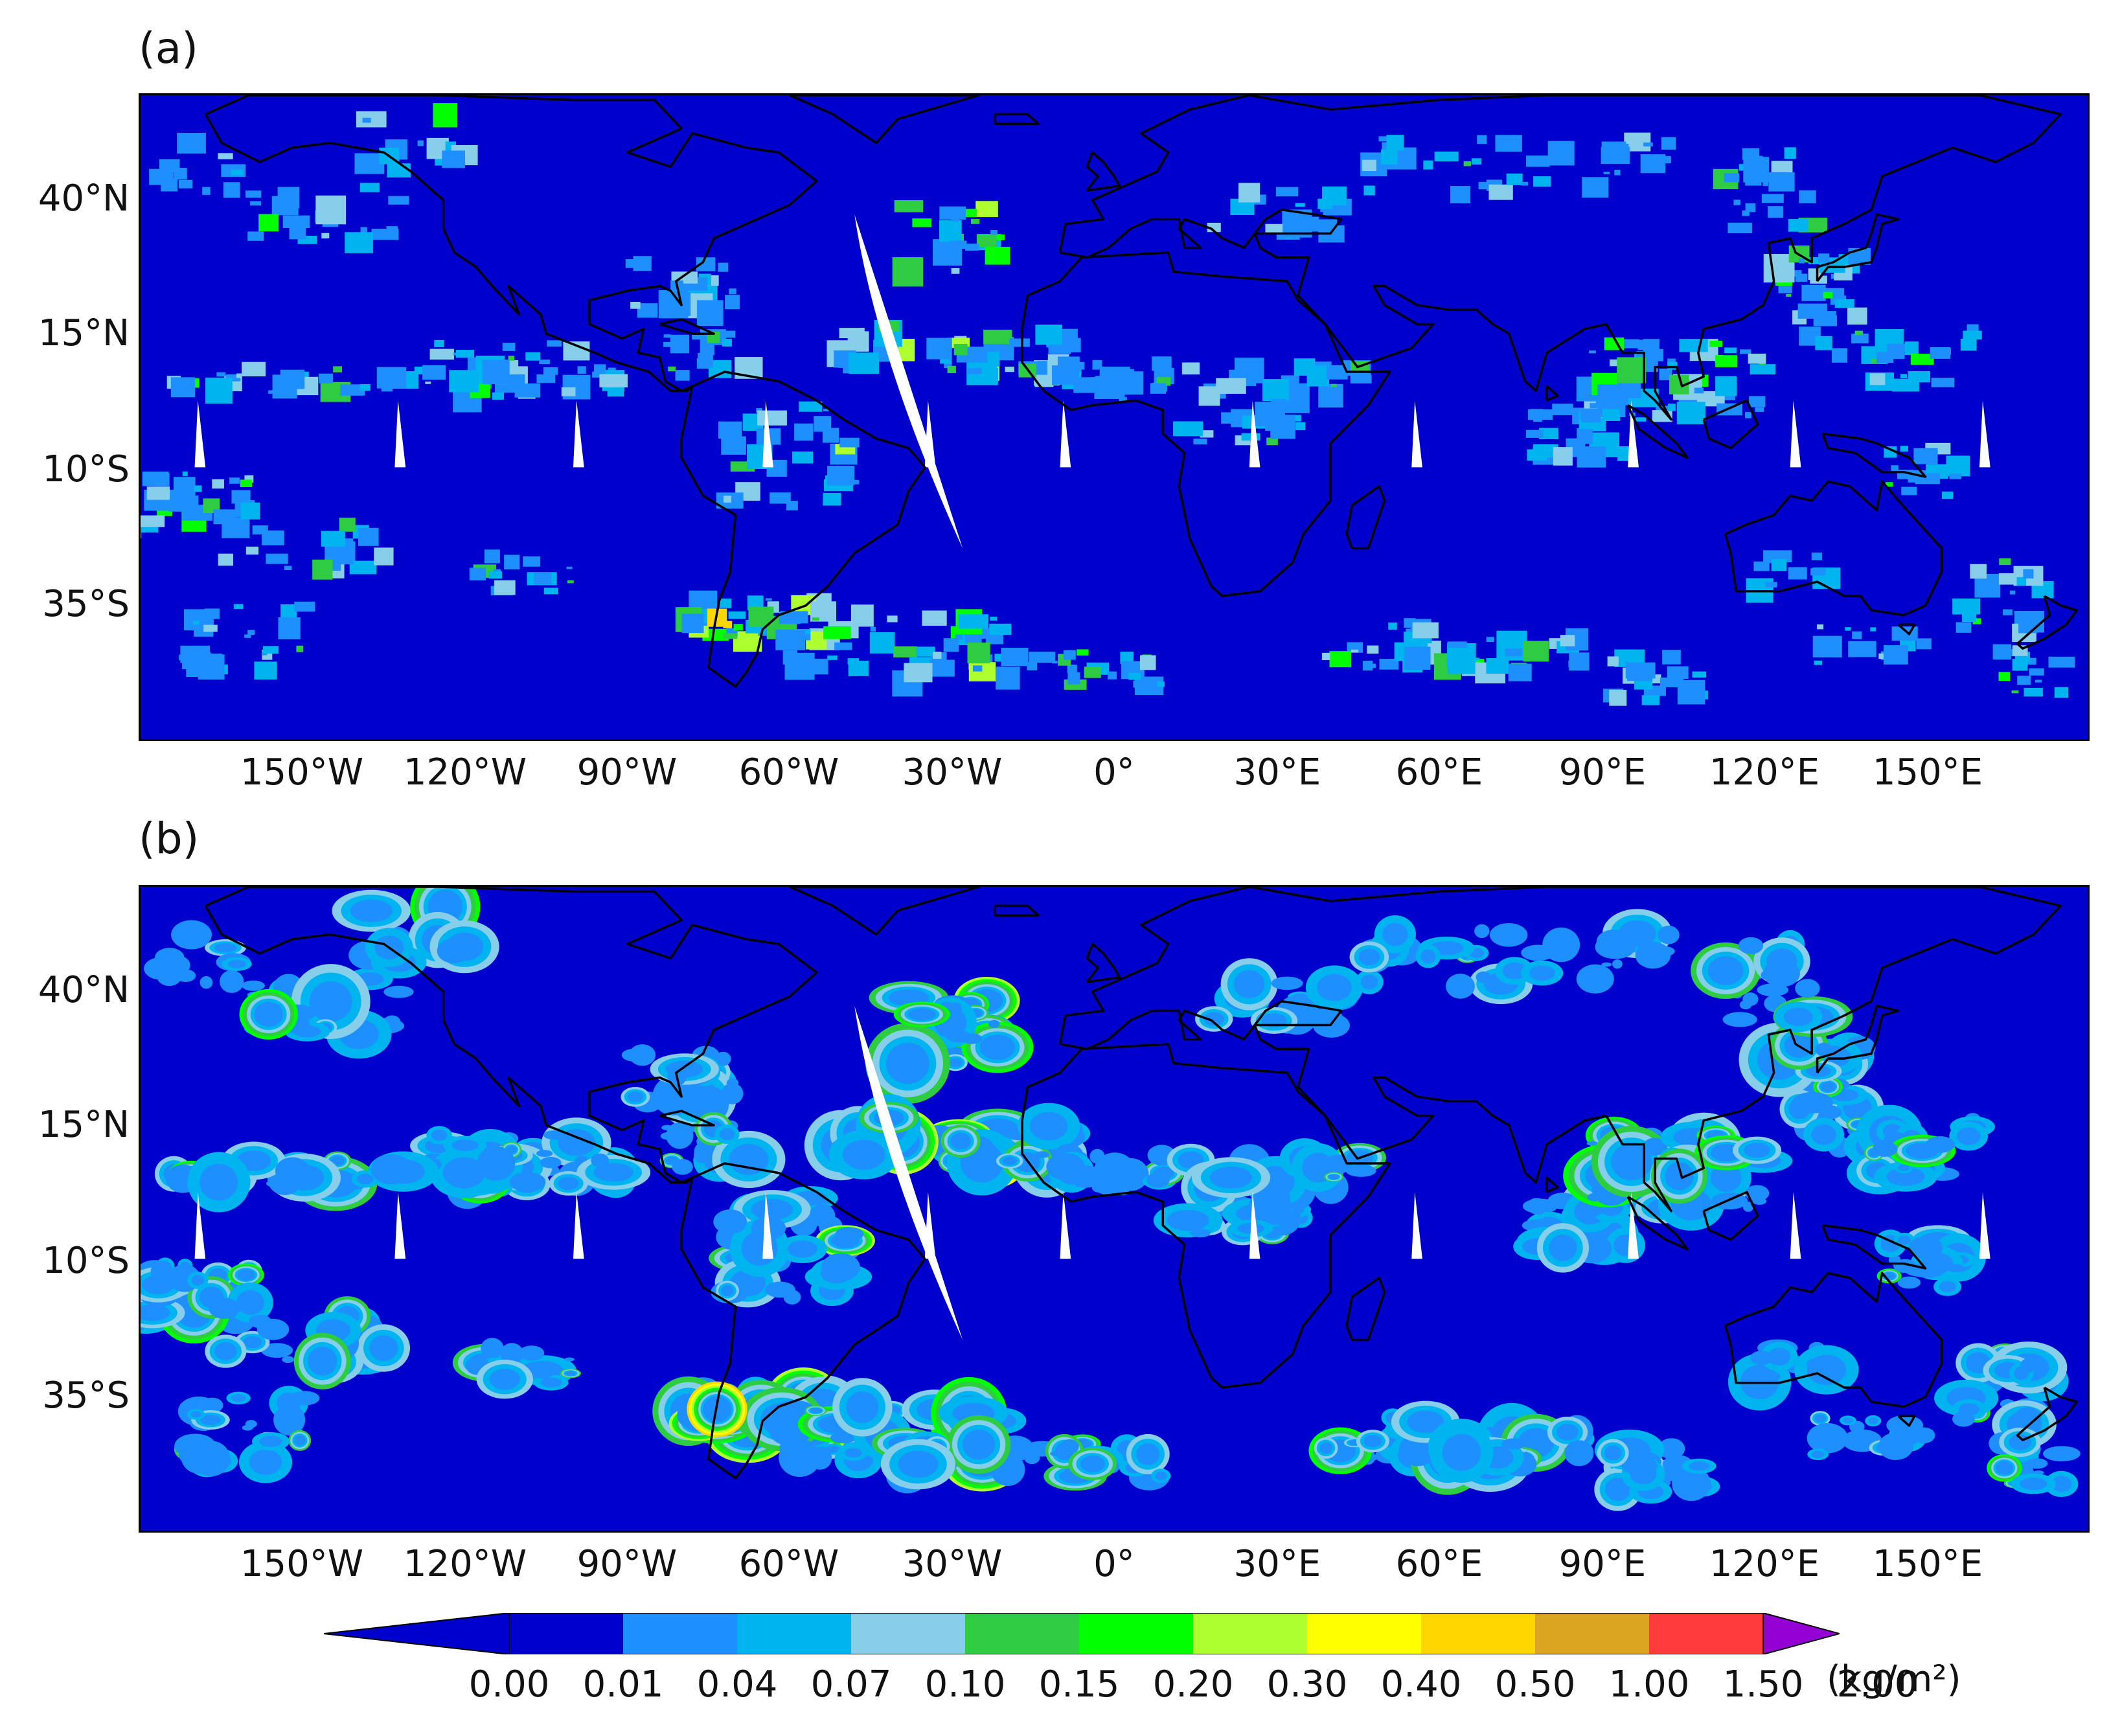  What do you see at coordinates (84, 990) in the screenshot?
I see `lat-label: 40°N` at bounding box center [84, 990].